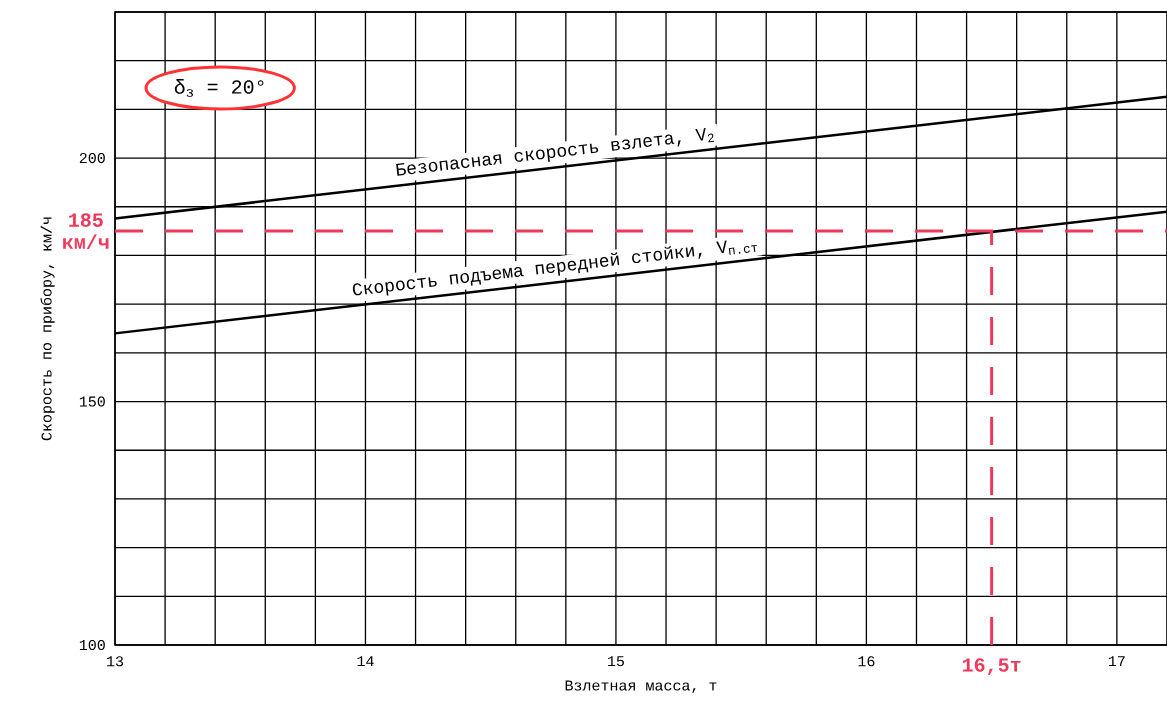 The height and width of the screenshot is (723, 1167). What do you see at coordinates (86, 231) in the screenshot?
I see `ref-line-label: 185 км/ч` at bounding box center [86, 231].